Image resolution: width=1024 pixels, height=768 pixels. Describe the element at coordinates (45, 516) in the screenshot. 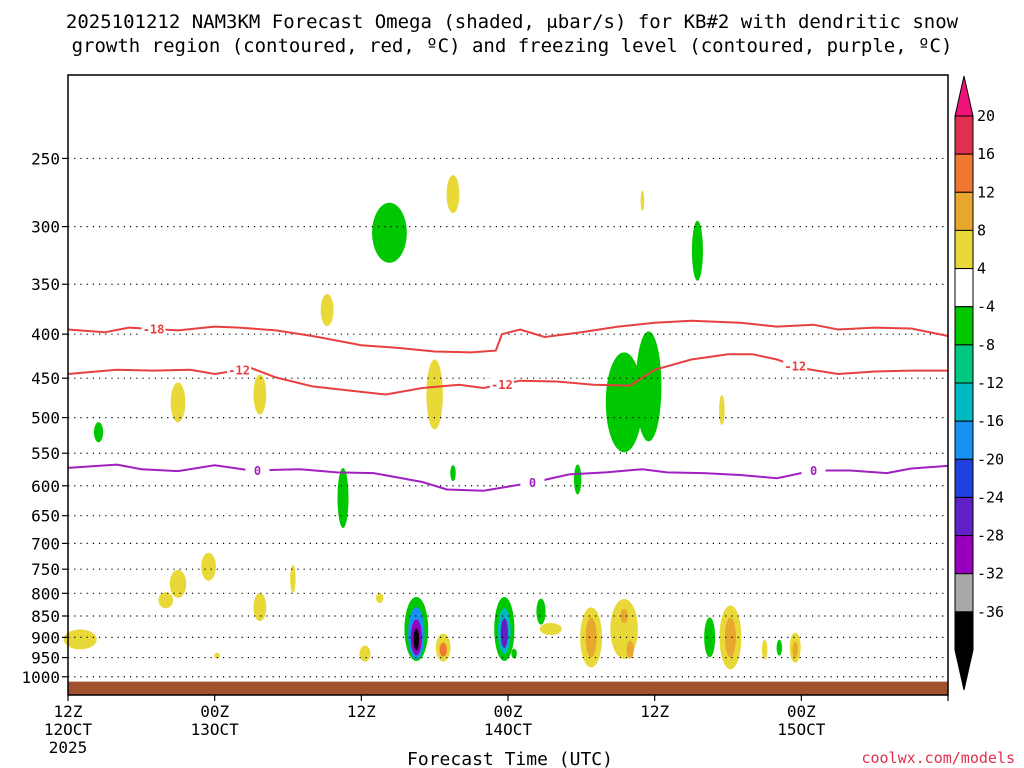

I see `y-tick-label: 650` at that location.